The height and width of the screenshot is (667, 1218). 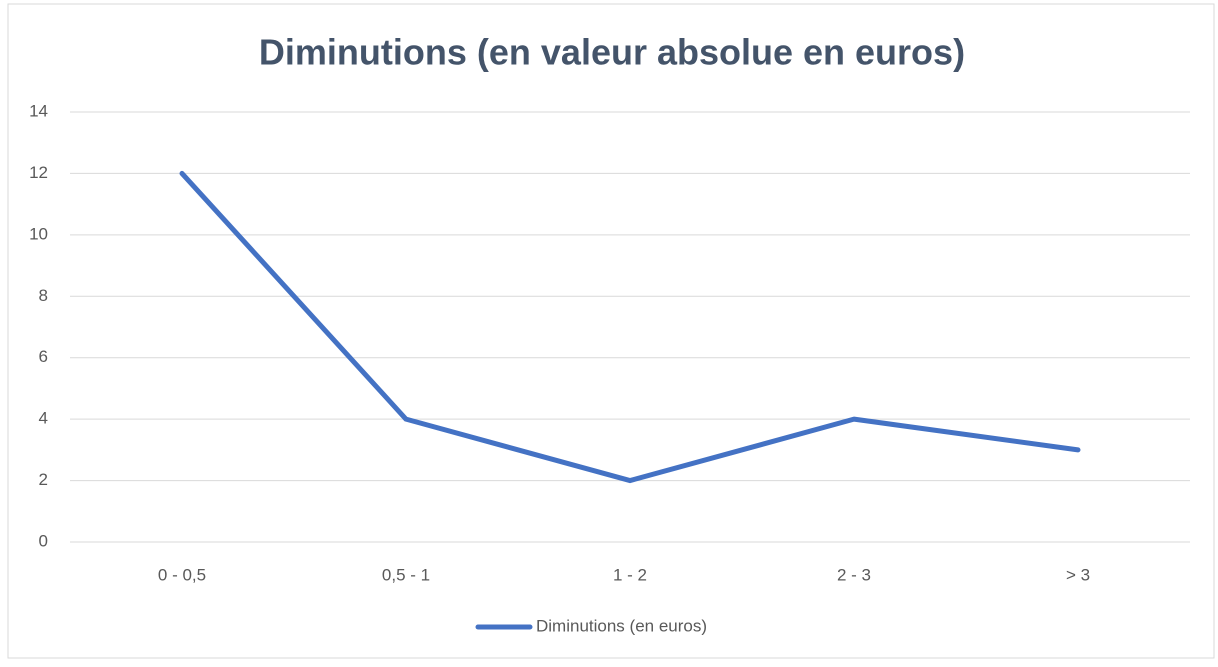 What do you see at coordinates (630, 574) in the screenshot?
I see `x-tick-label: 1 - 2` at bounding box center [630, 574].